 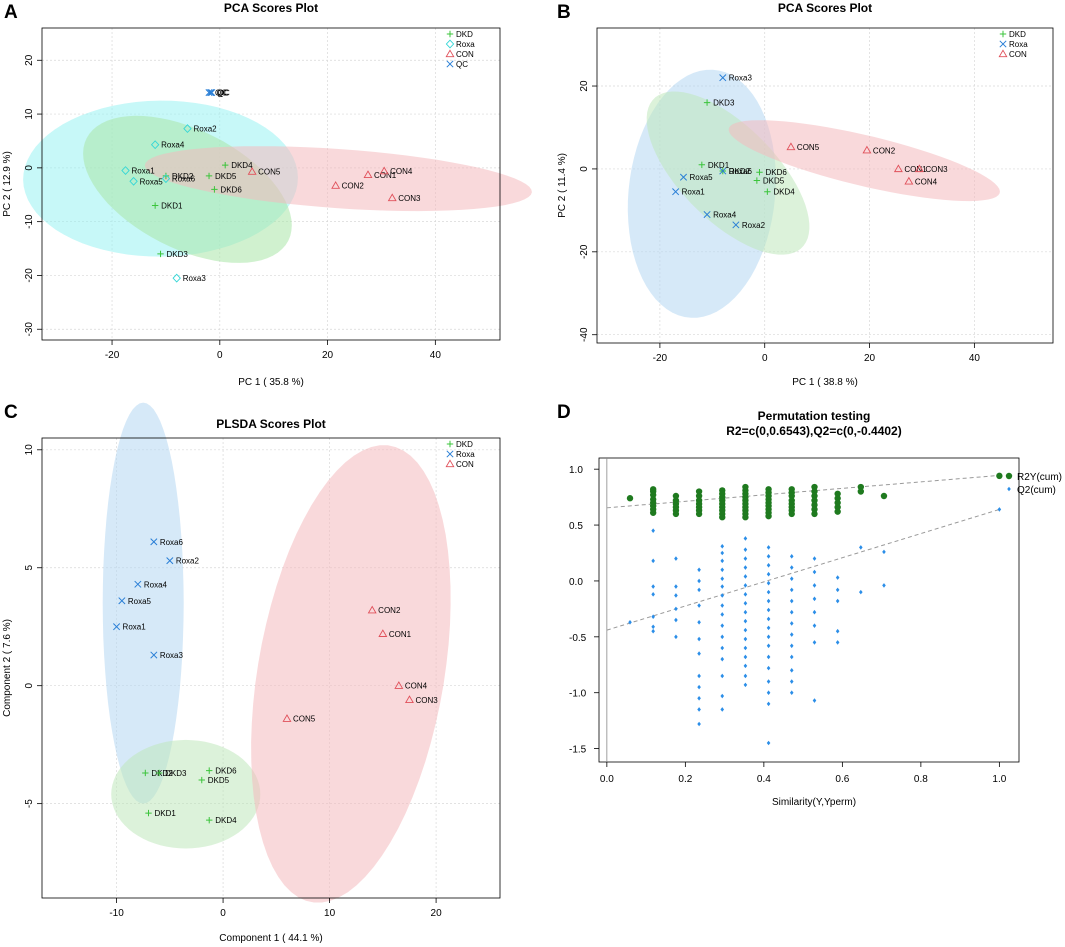 What do you see at coordinates (584, 169) in the screenshot?
I see `panel-b-ytick-label: 0` at bounding box center [584, 169].